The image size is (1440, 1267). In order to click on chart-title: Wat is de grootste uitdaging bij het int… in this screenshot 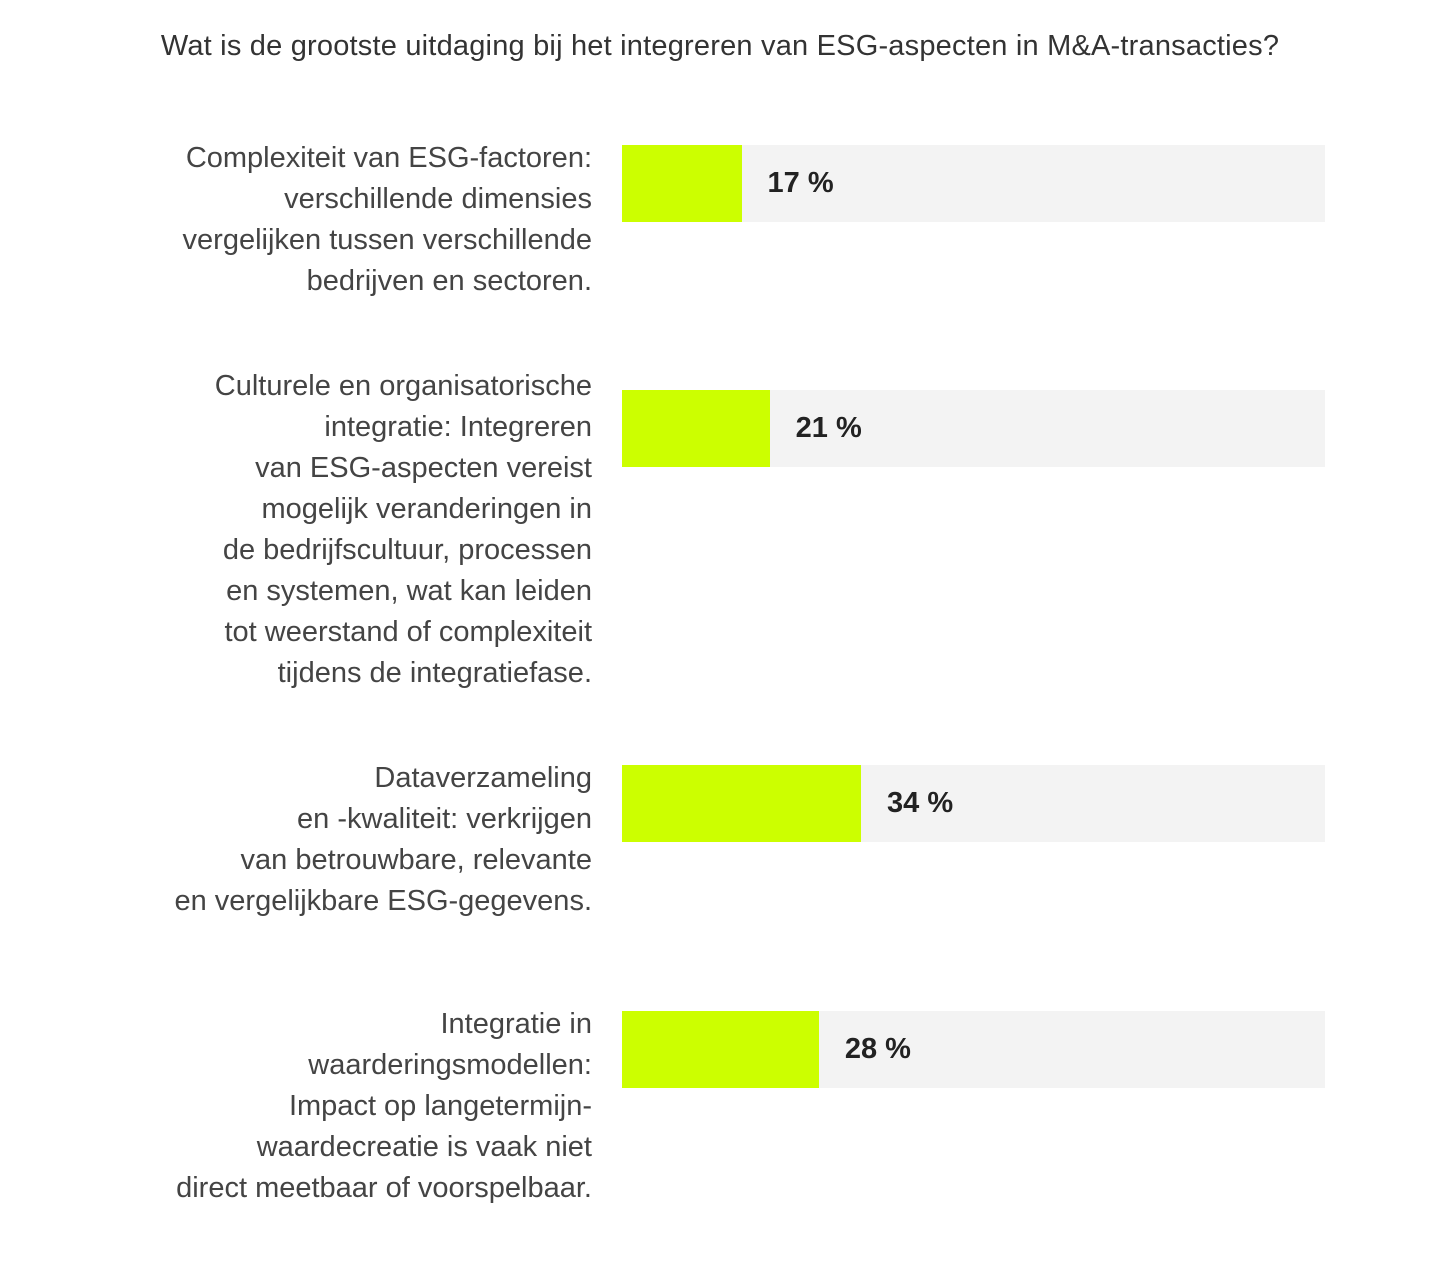, I will do `click(720, 46)`.